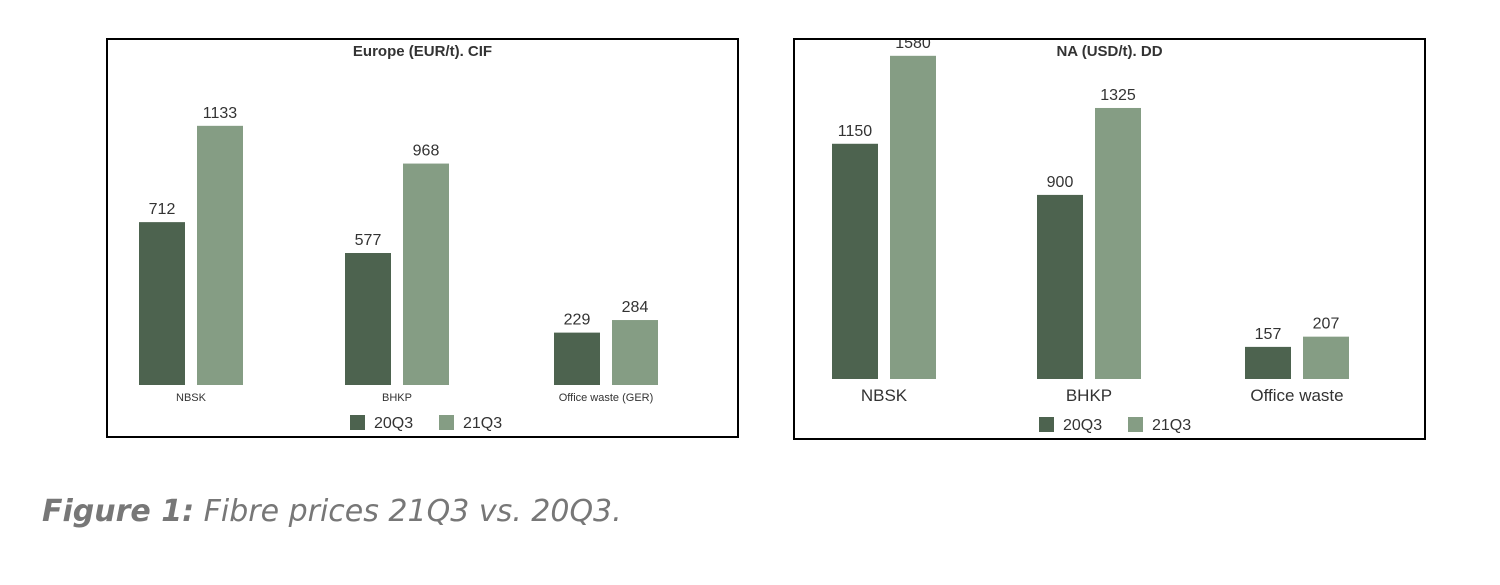 Image resolution: width=1500 pixels, height=585 pixels. I want to click on data-label: 577, so click(368, 240).